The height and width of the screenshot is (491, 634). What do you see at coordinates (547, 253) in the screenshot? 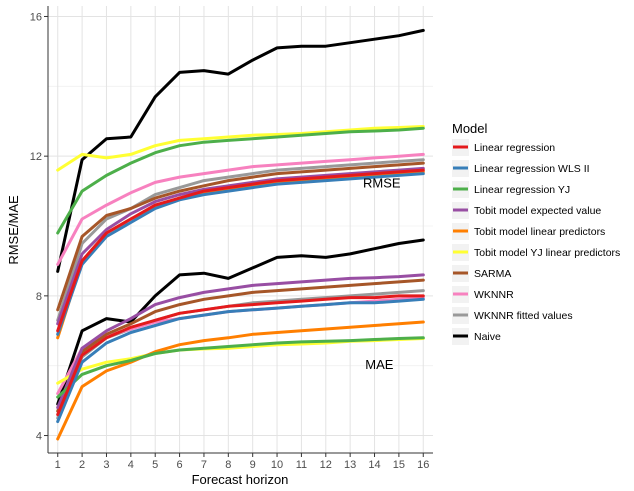
I see `legend-label: Tobit model YJ linear predictors` at bounding box center [547, 253].